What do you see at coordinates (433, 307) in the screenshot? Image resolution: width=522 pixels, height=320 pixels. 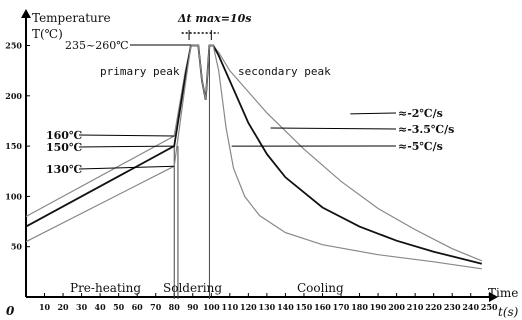 I see `x-tick-label: 220` at bounding box center [433, 307].